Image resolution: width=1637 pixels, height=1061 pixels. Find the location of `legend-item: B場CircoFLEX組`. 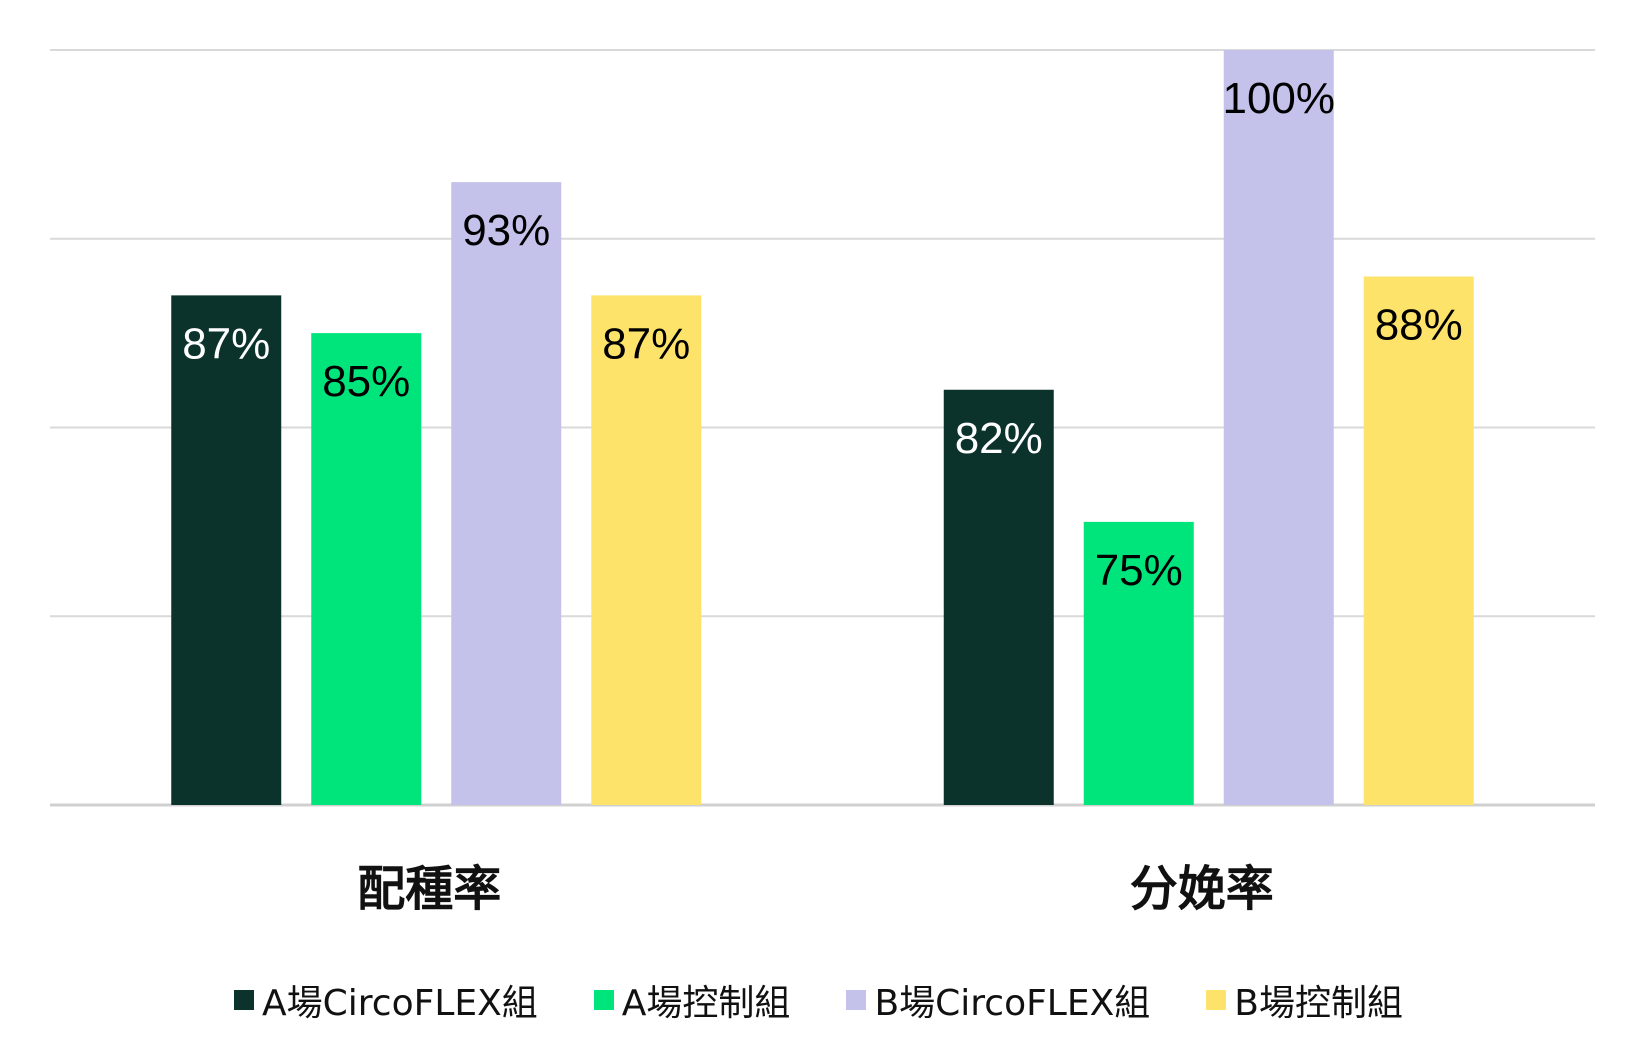

legend-item: B場CircoFLEX組 is located at coordinates (998, 1000).